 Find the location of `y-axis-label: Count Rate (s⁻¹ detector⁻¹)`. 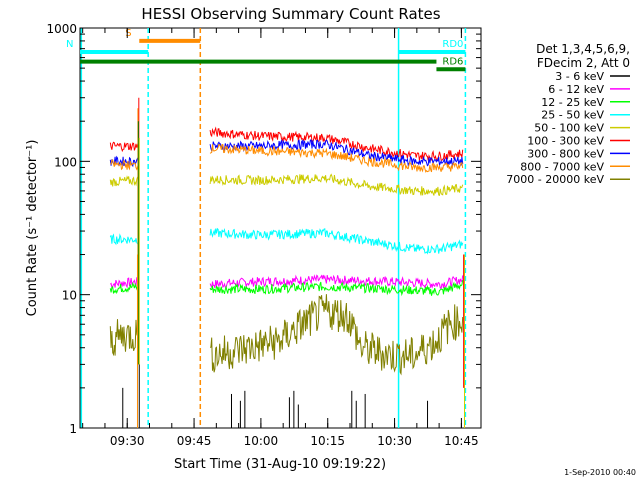

y-axis-label: Count Rate (s⁻¹ detector⁻¹) is located at coordinates (32, 228).